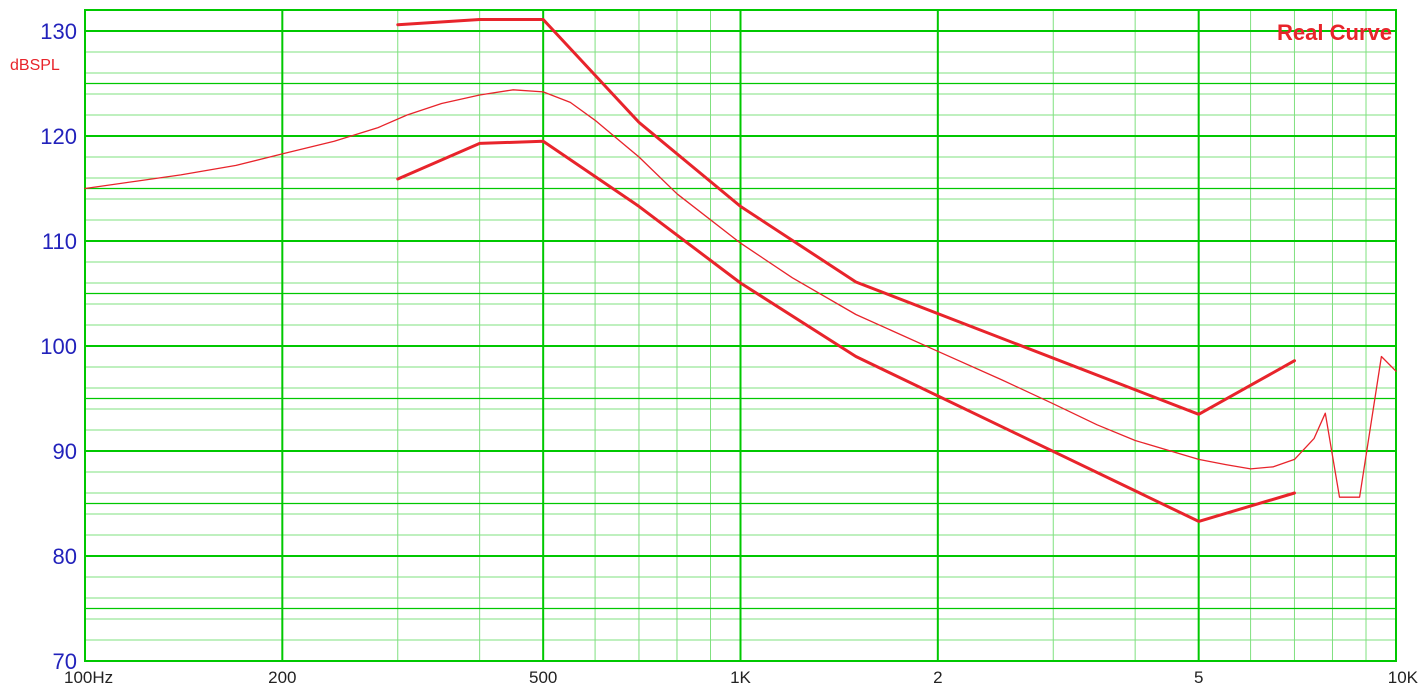 This screenshot has height=688, width=1421. Describe the element at coordinates (35, 65) in the screenshot. I see `y-axis-label: dBSPL` at that location.